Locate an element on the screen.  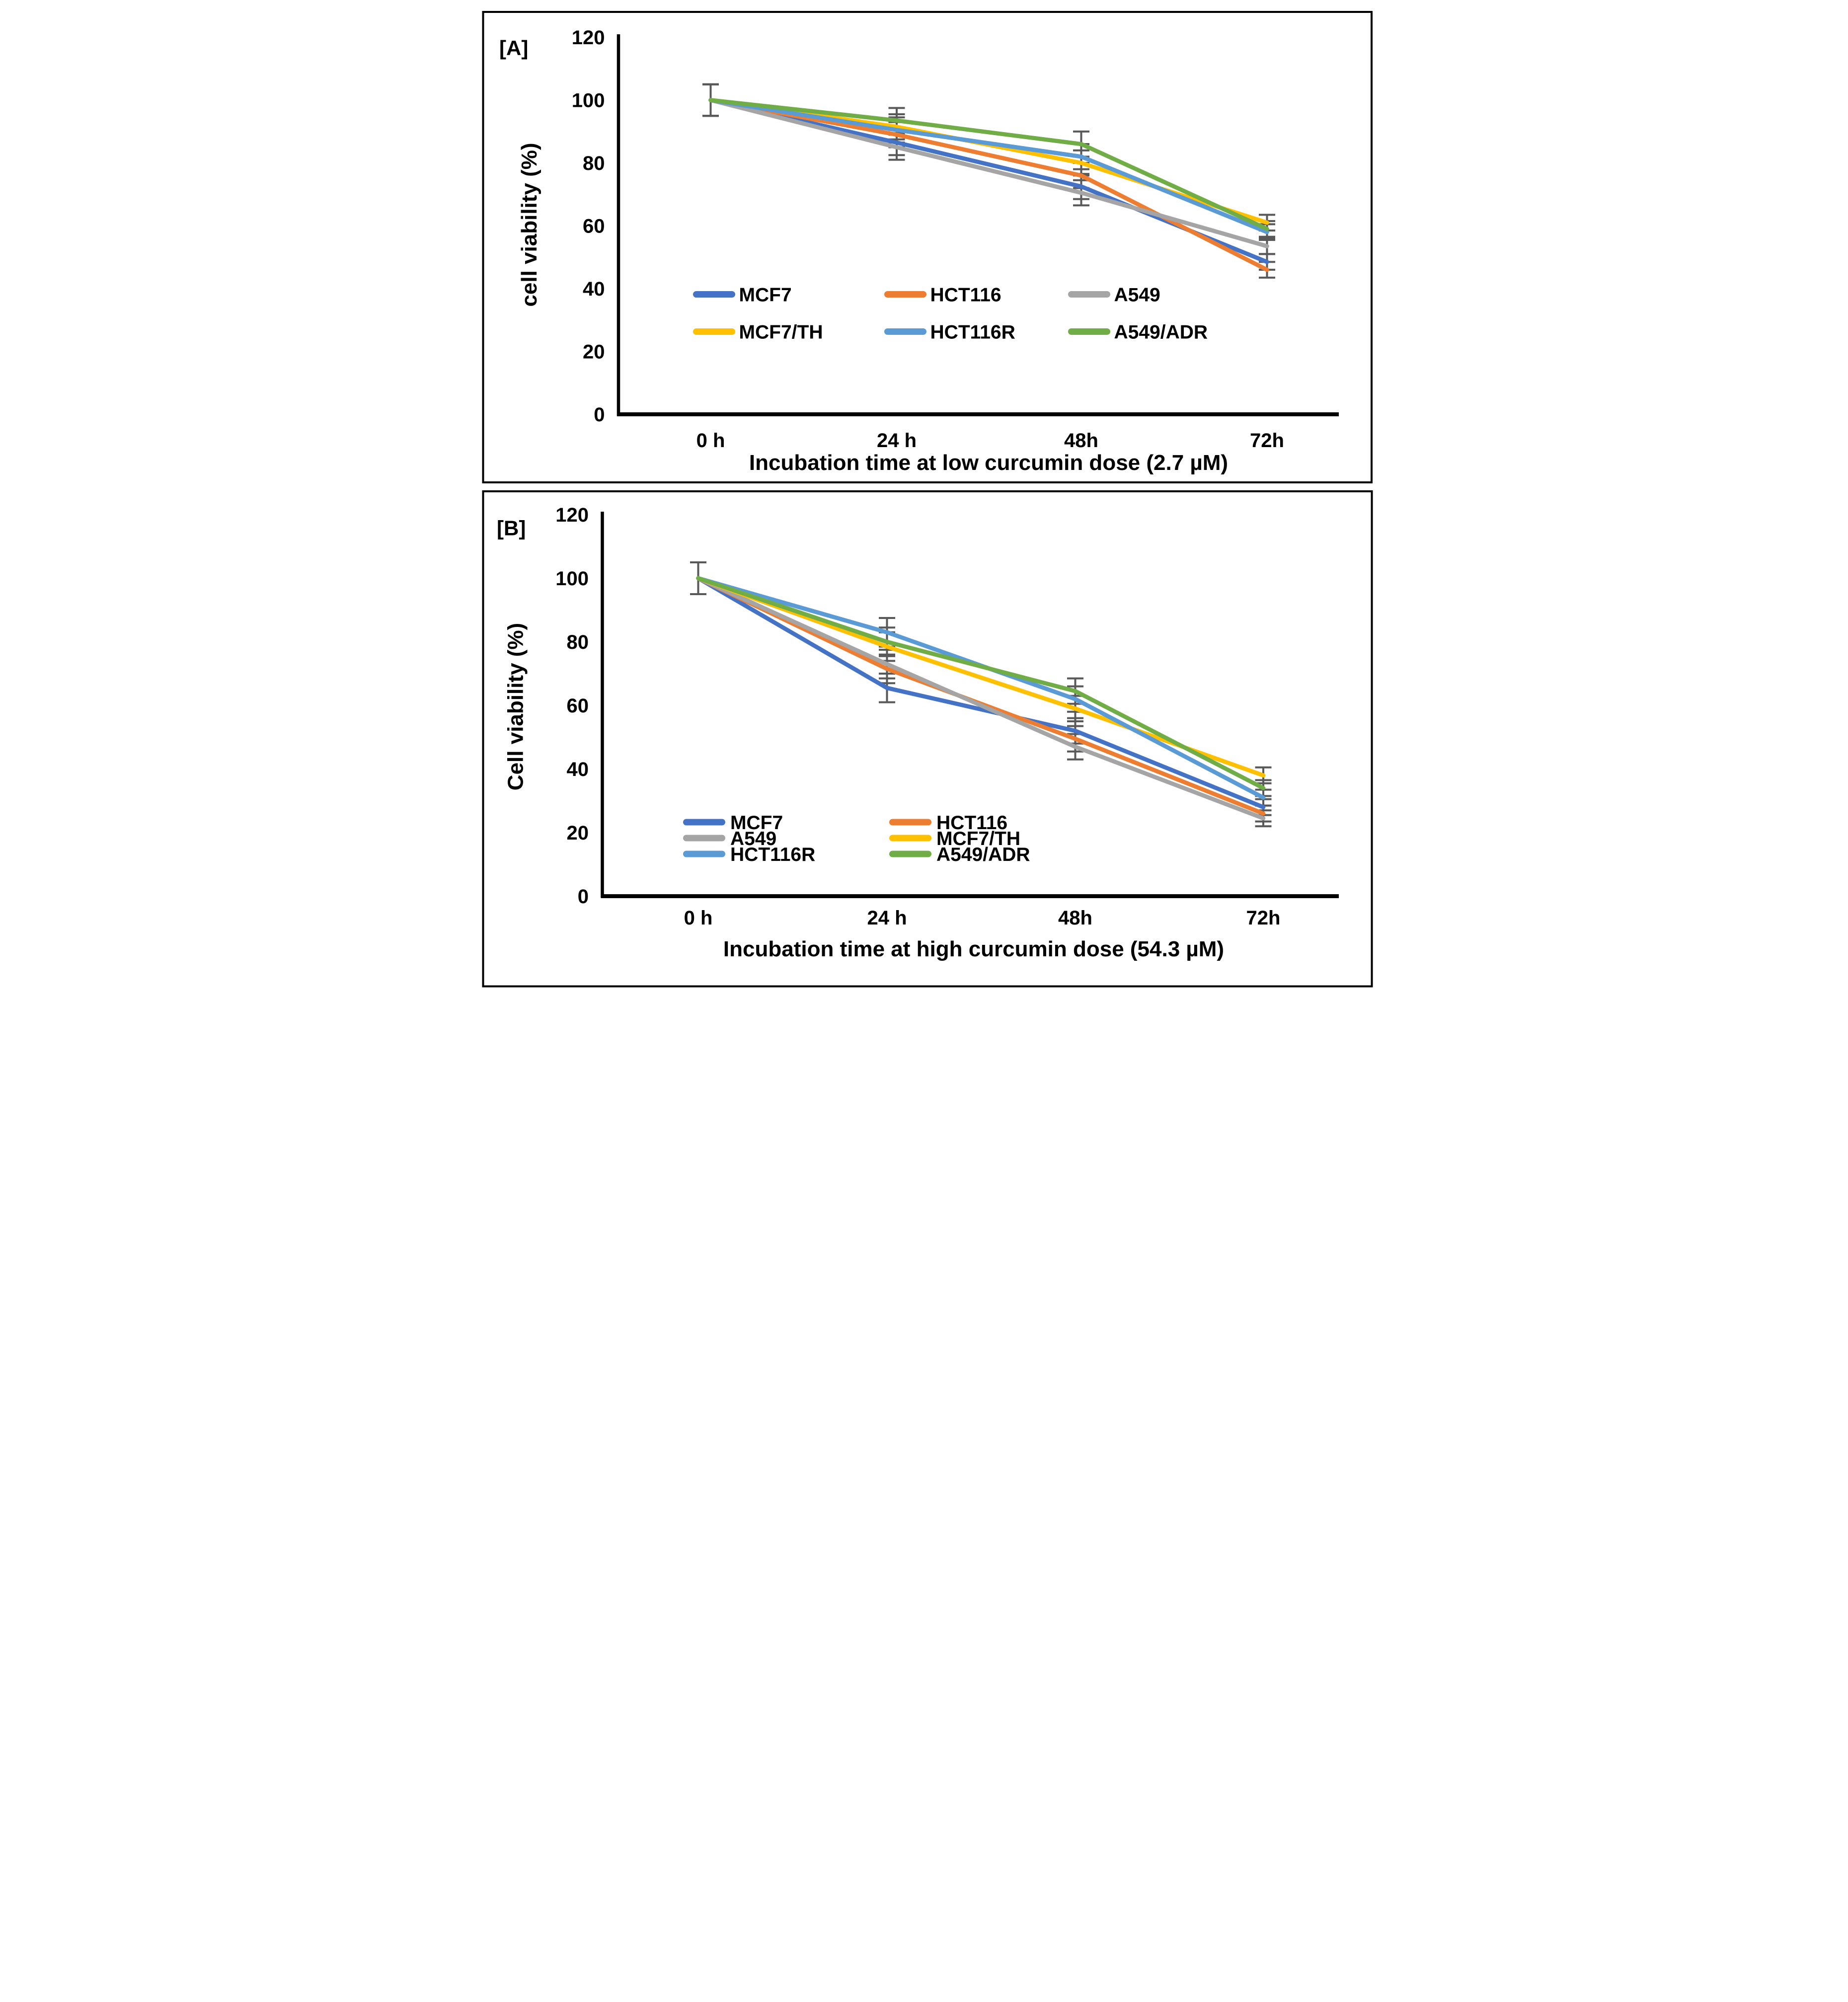
panel-a-label: [A] is located at coordinates (513, 48).